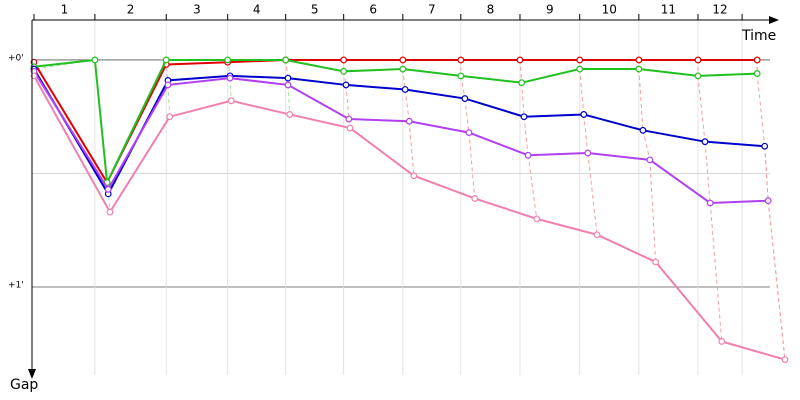 This screenshot has height=400, width=800. I want to click on x-tick-label: 6, so click(373, 10).